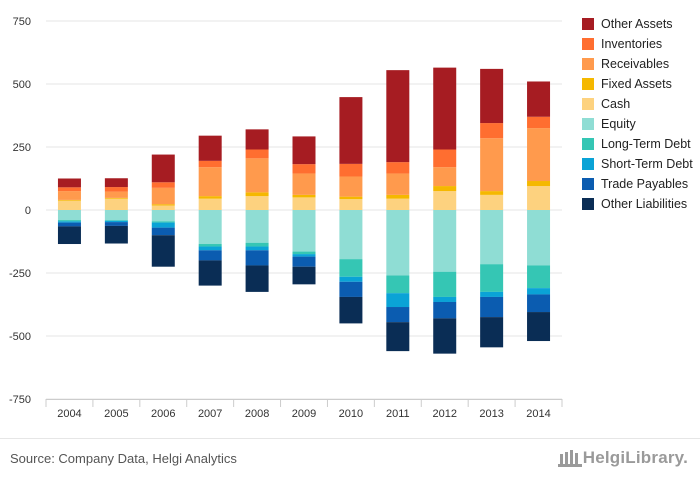  What do you see at coordinates (351, 279) in the screenshot?
I see `bar-short-term-debt-2010` at bounding box center [351, 279].